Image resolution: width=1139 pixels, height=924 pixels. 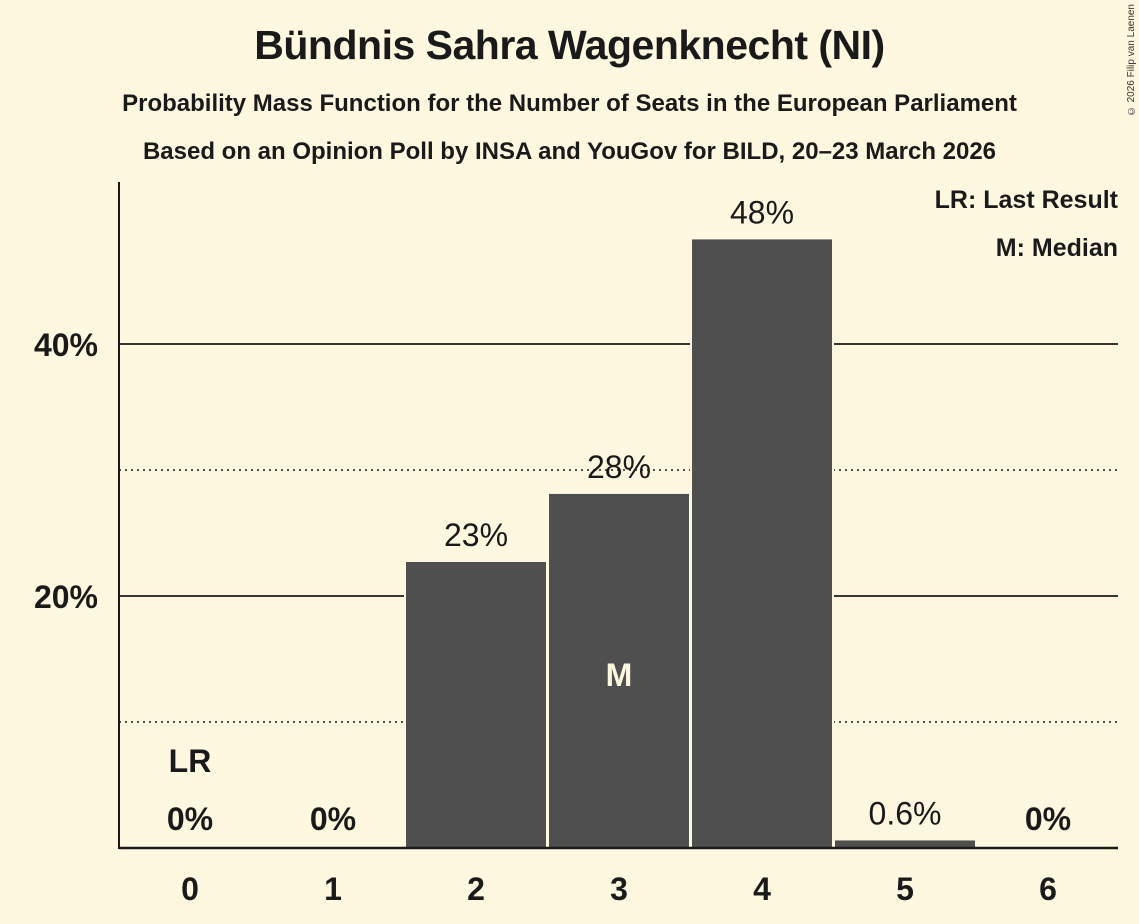 What do you see at coordinates (762, 889) in the screenshot?
I see `x-tick-label: 4` at bounding box center [762, 889].